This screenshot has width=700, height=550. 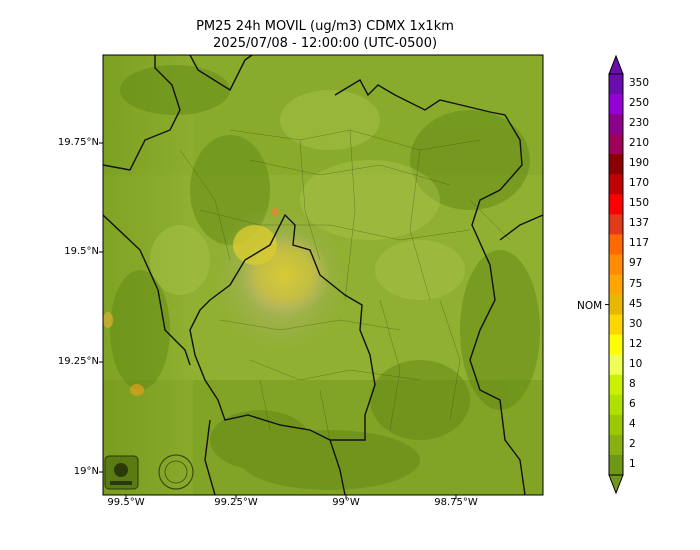 What do you see at coordinates (636, 263) in the screenshot?
I see `colorbar-tick-label: 97` at bounding box center [636, 263].